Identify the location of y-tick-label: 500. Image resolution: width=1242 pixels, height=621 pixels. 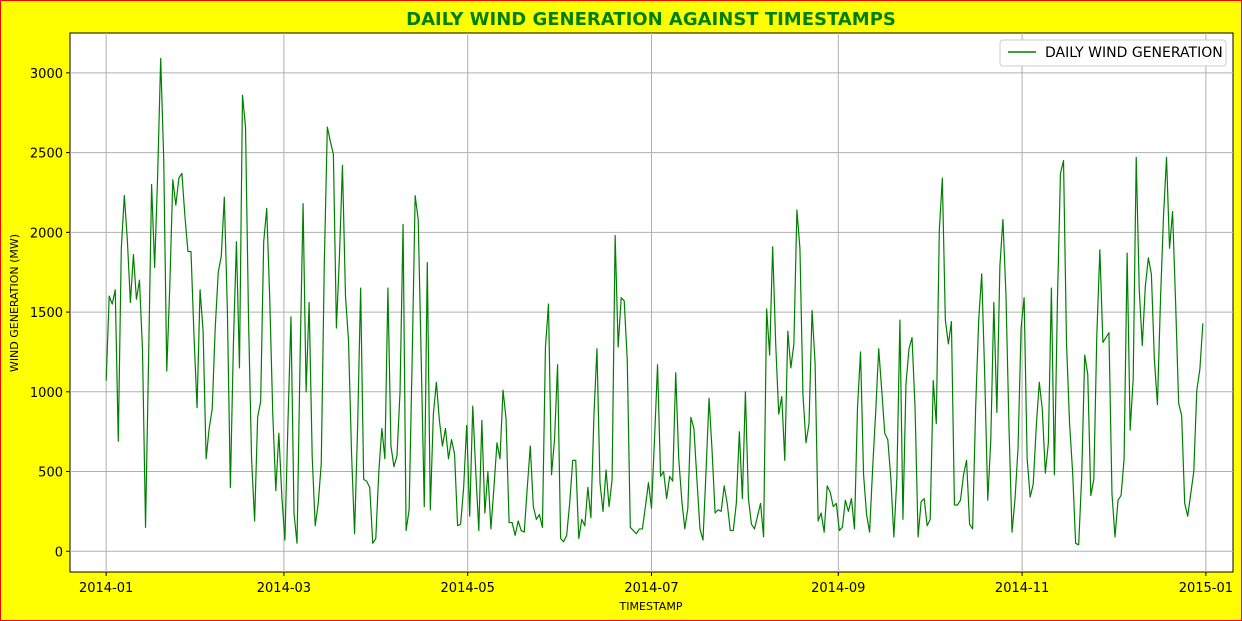
(50, 473).